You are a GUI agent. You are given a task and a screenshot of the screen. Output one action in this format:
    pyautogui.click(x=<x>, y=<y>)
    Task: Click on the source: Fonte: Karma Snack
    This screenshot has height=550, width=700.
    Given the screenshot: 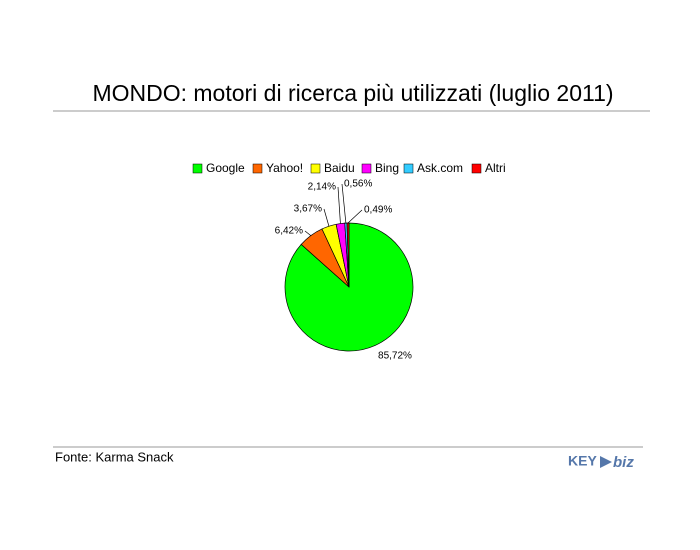 What is the action you would take?
    pyautogui.click(x=114, y=456)
    